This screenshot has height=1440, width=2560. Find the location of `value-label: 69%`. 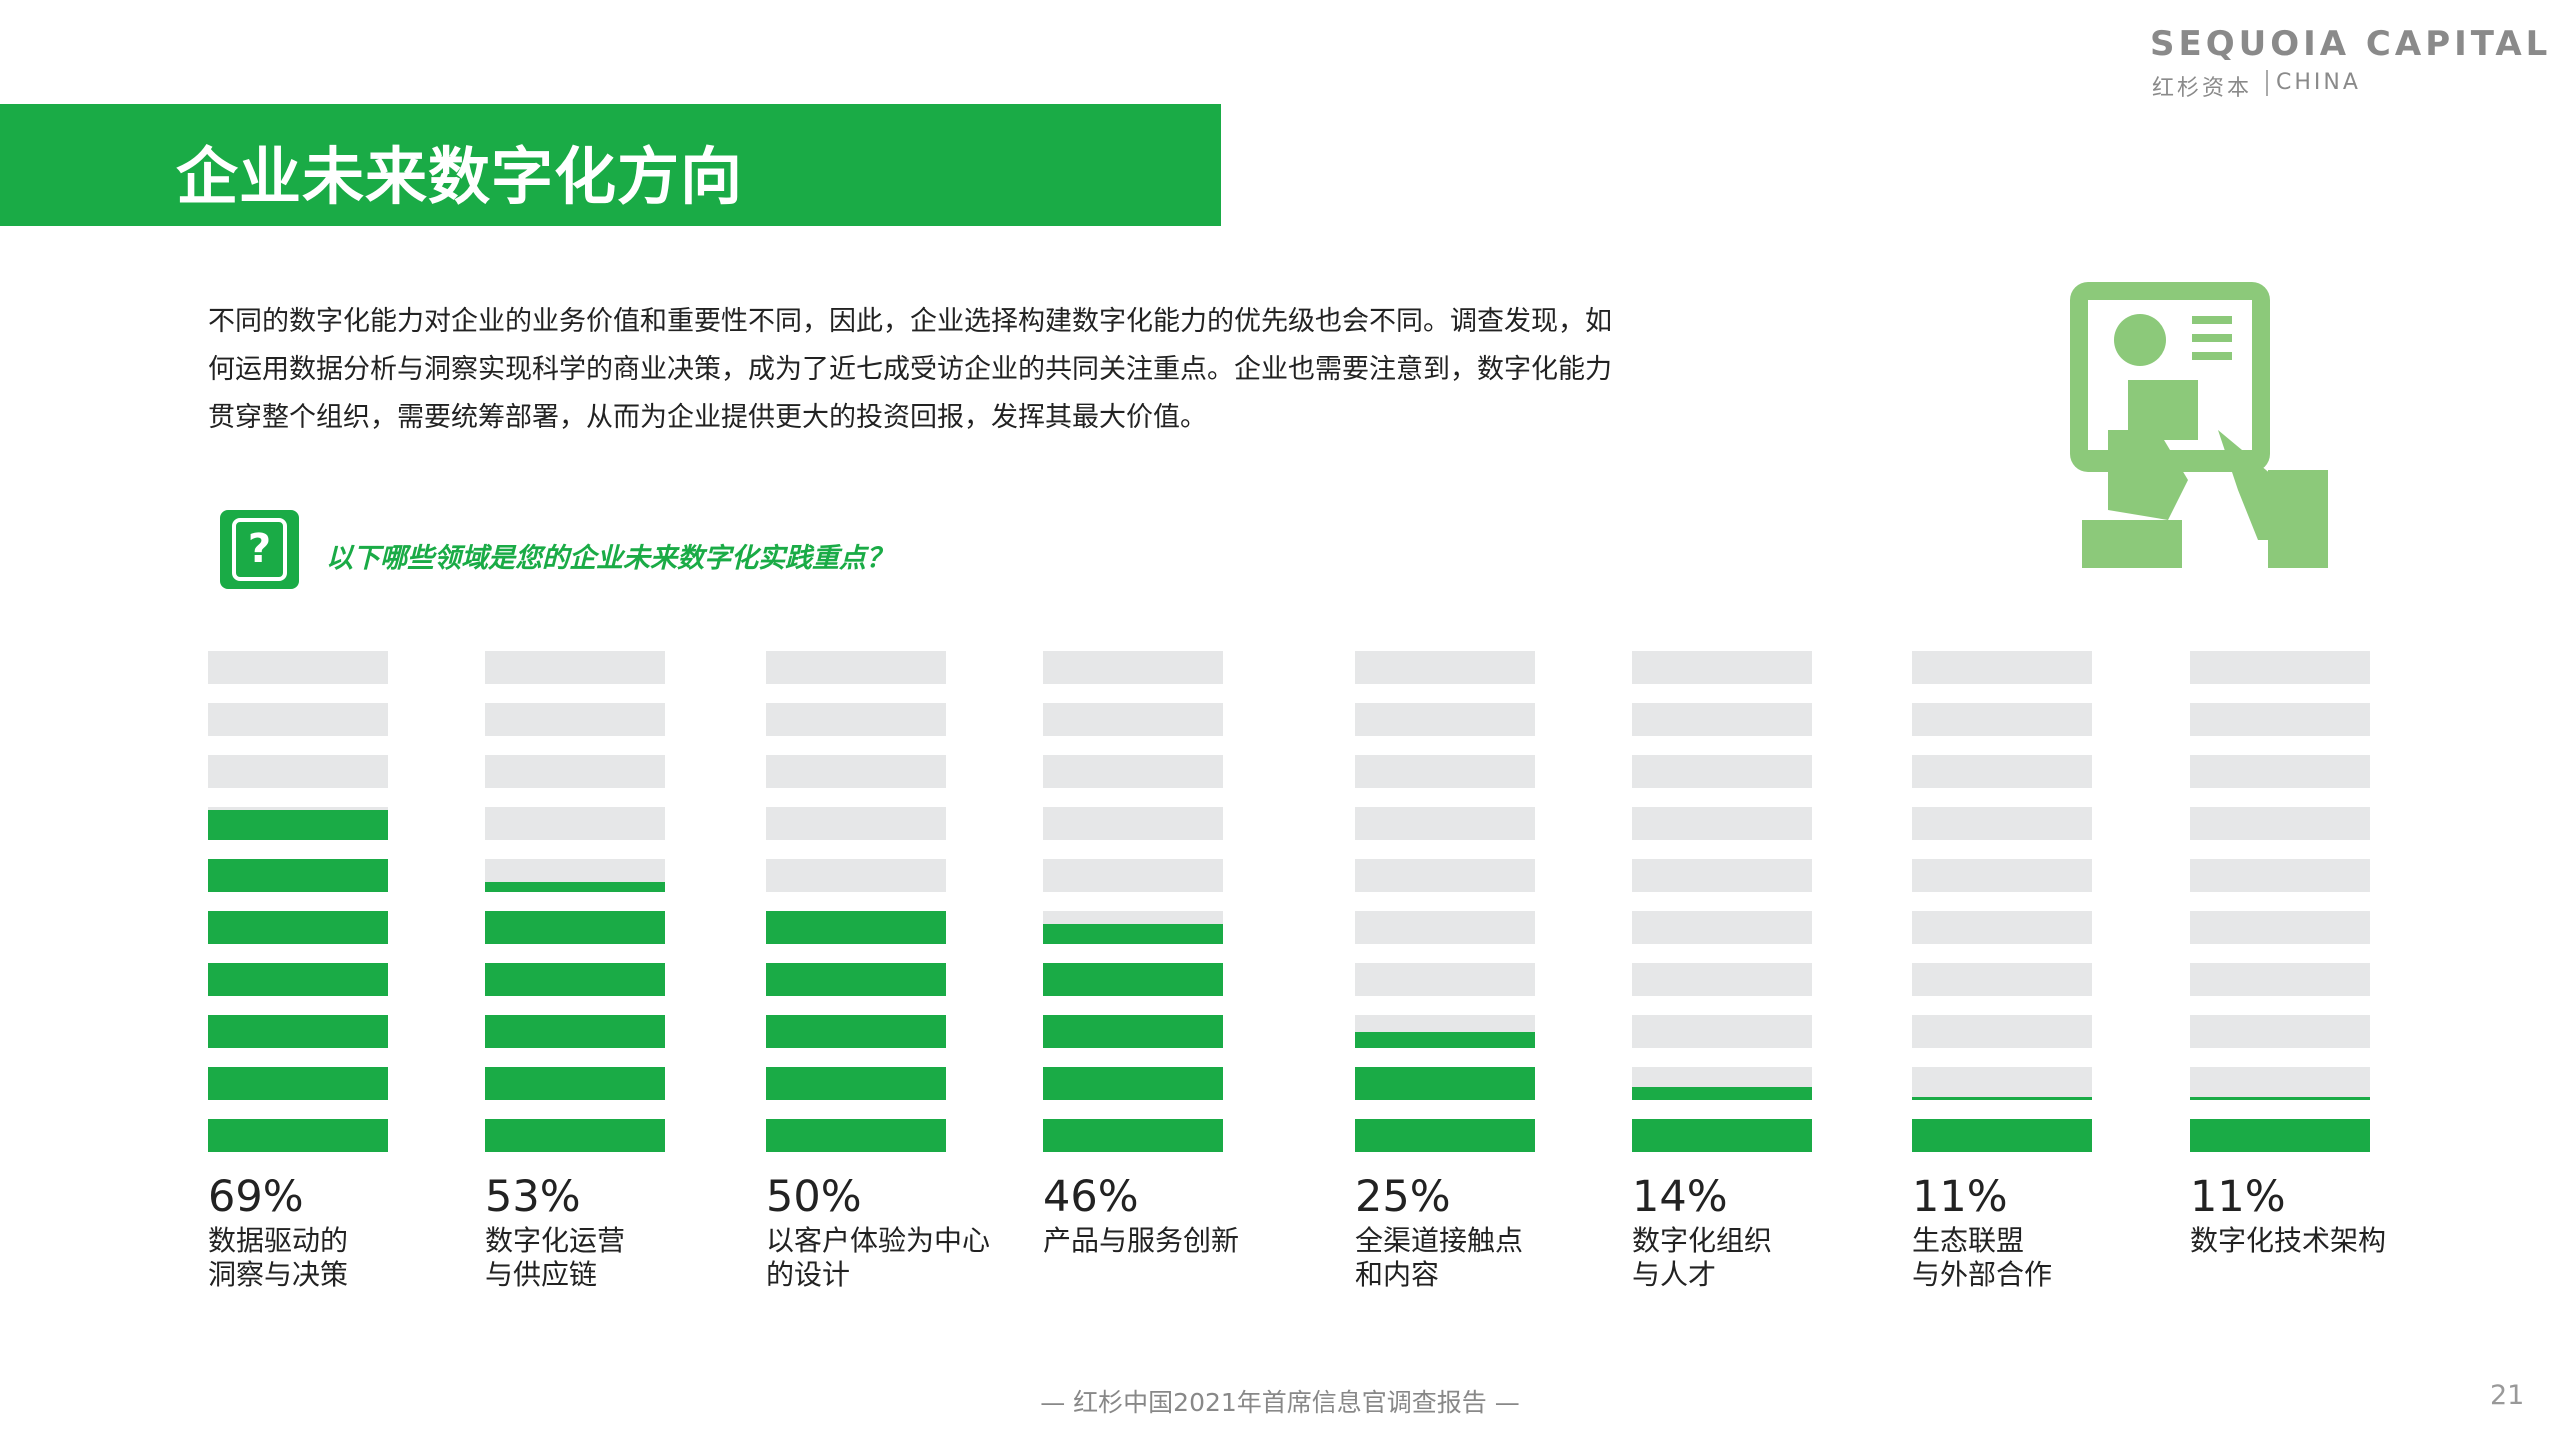

value-label: 69% is located at coordinates (256, 1197).